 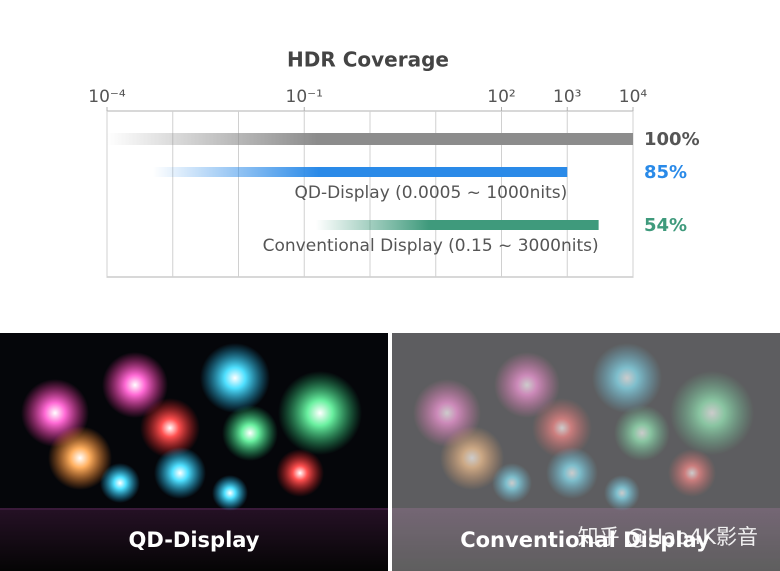 What do you see at coordinates (501, 97) in the screenshot?
I see `x-tick-label: 10²` at bounding box center [501, 97].